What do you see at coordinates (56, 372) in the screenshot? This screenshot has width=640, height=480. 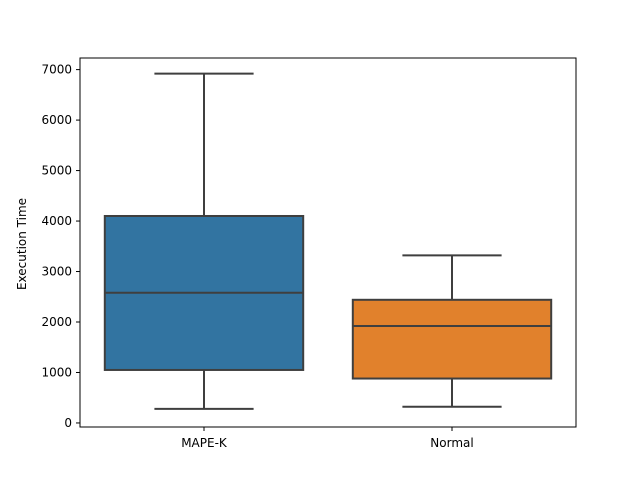 I see `y-tick-label: 1000` at bounding box center [56, 372].